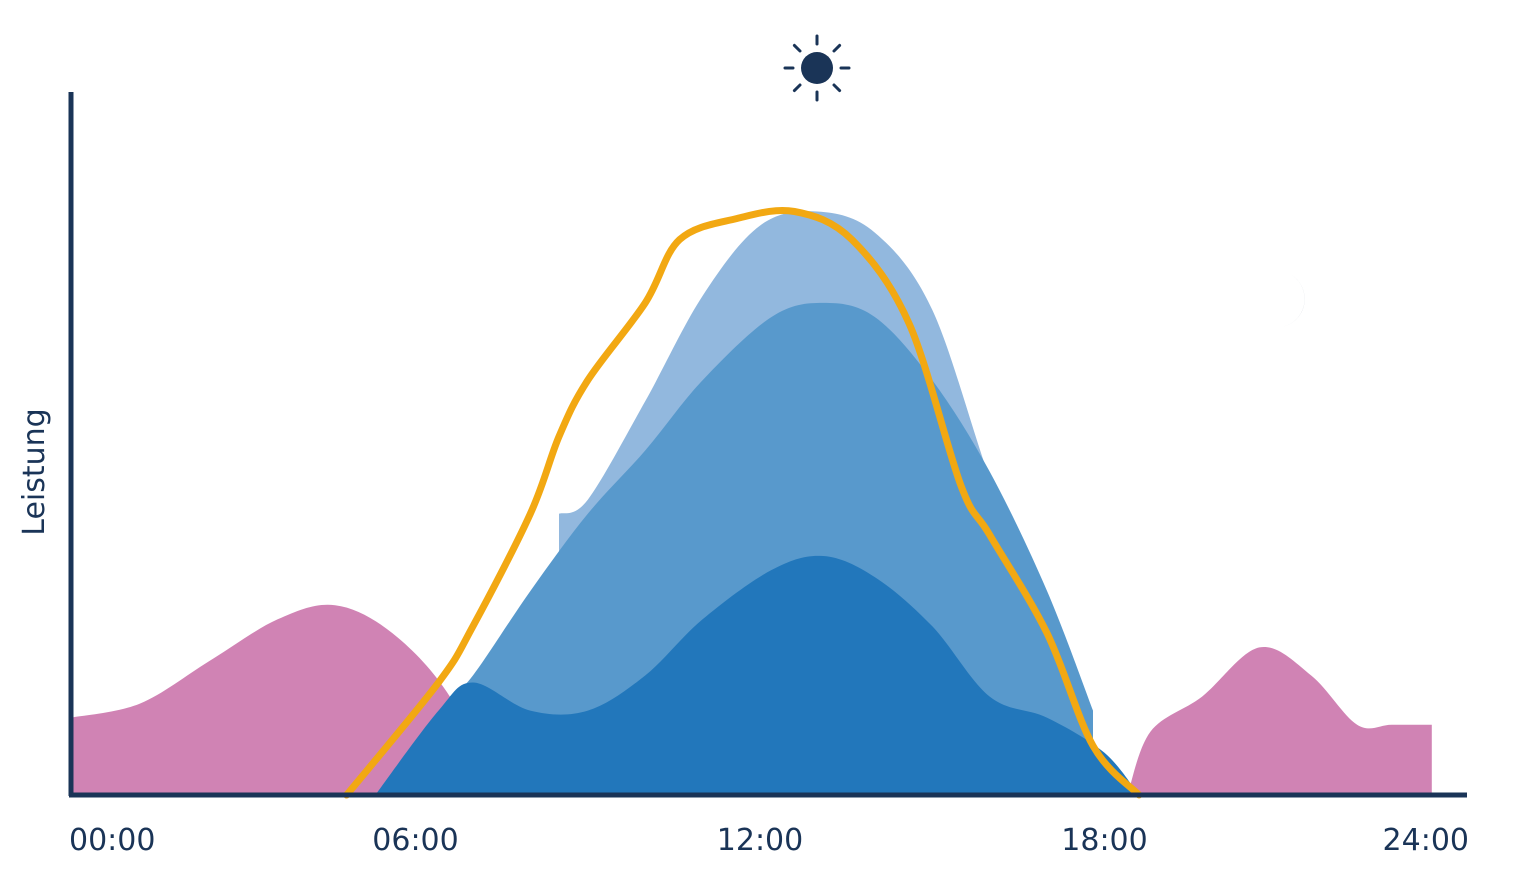  I want to click on sun-icon, so click(817, 68).